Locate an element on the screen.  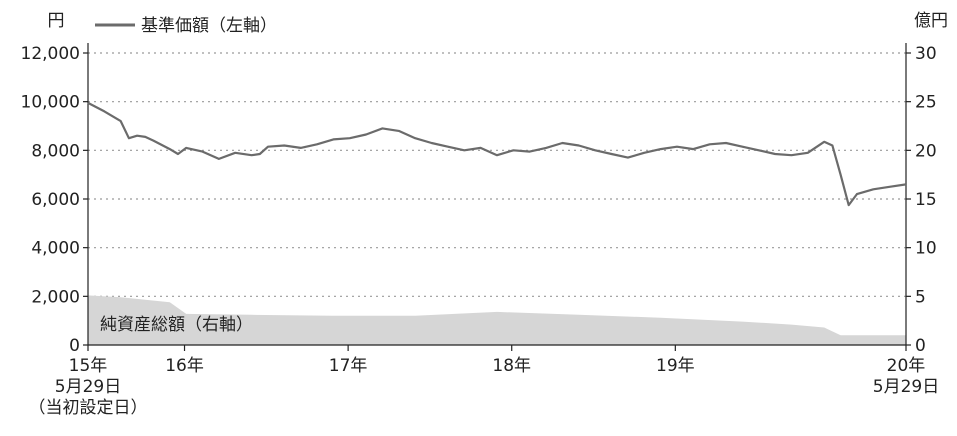
left-tick-label: 6,000 is located at coordinates (55, 200).